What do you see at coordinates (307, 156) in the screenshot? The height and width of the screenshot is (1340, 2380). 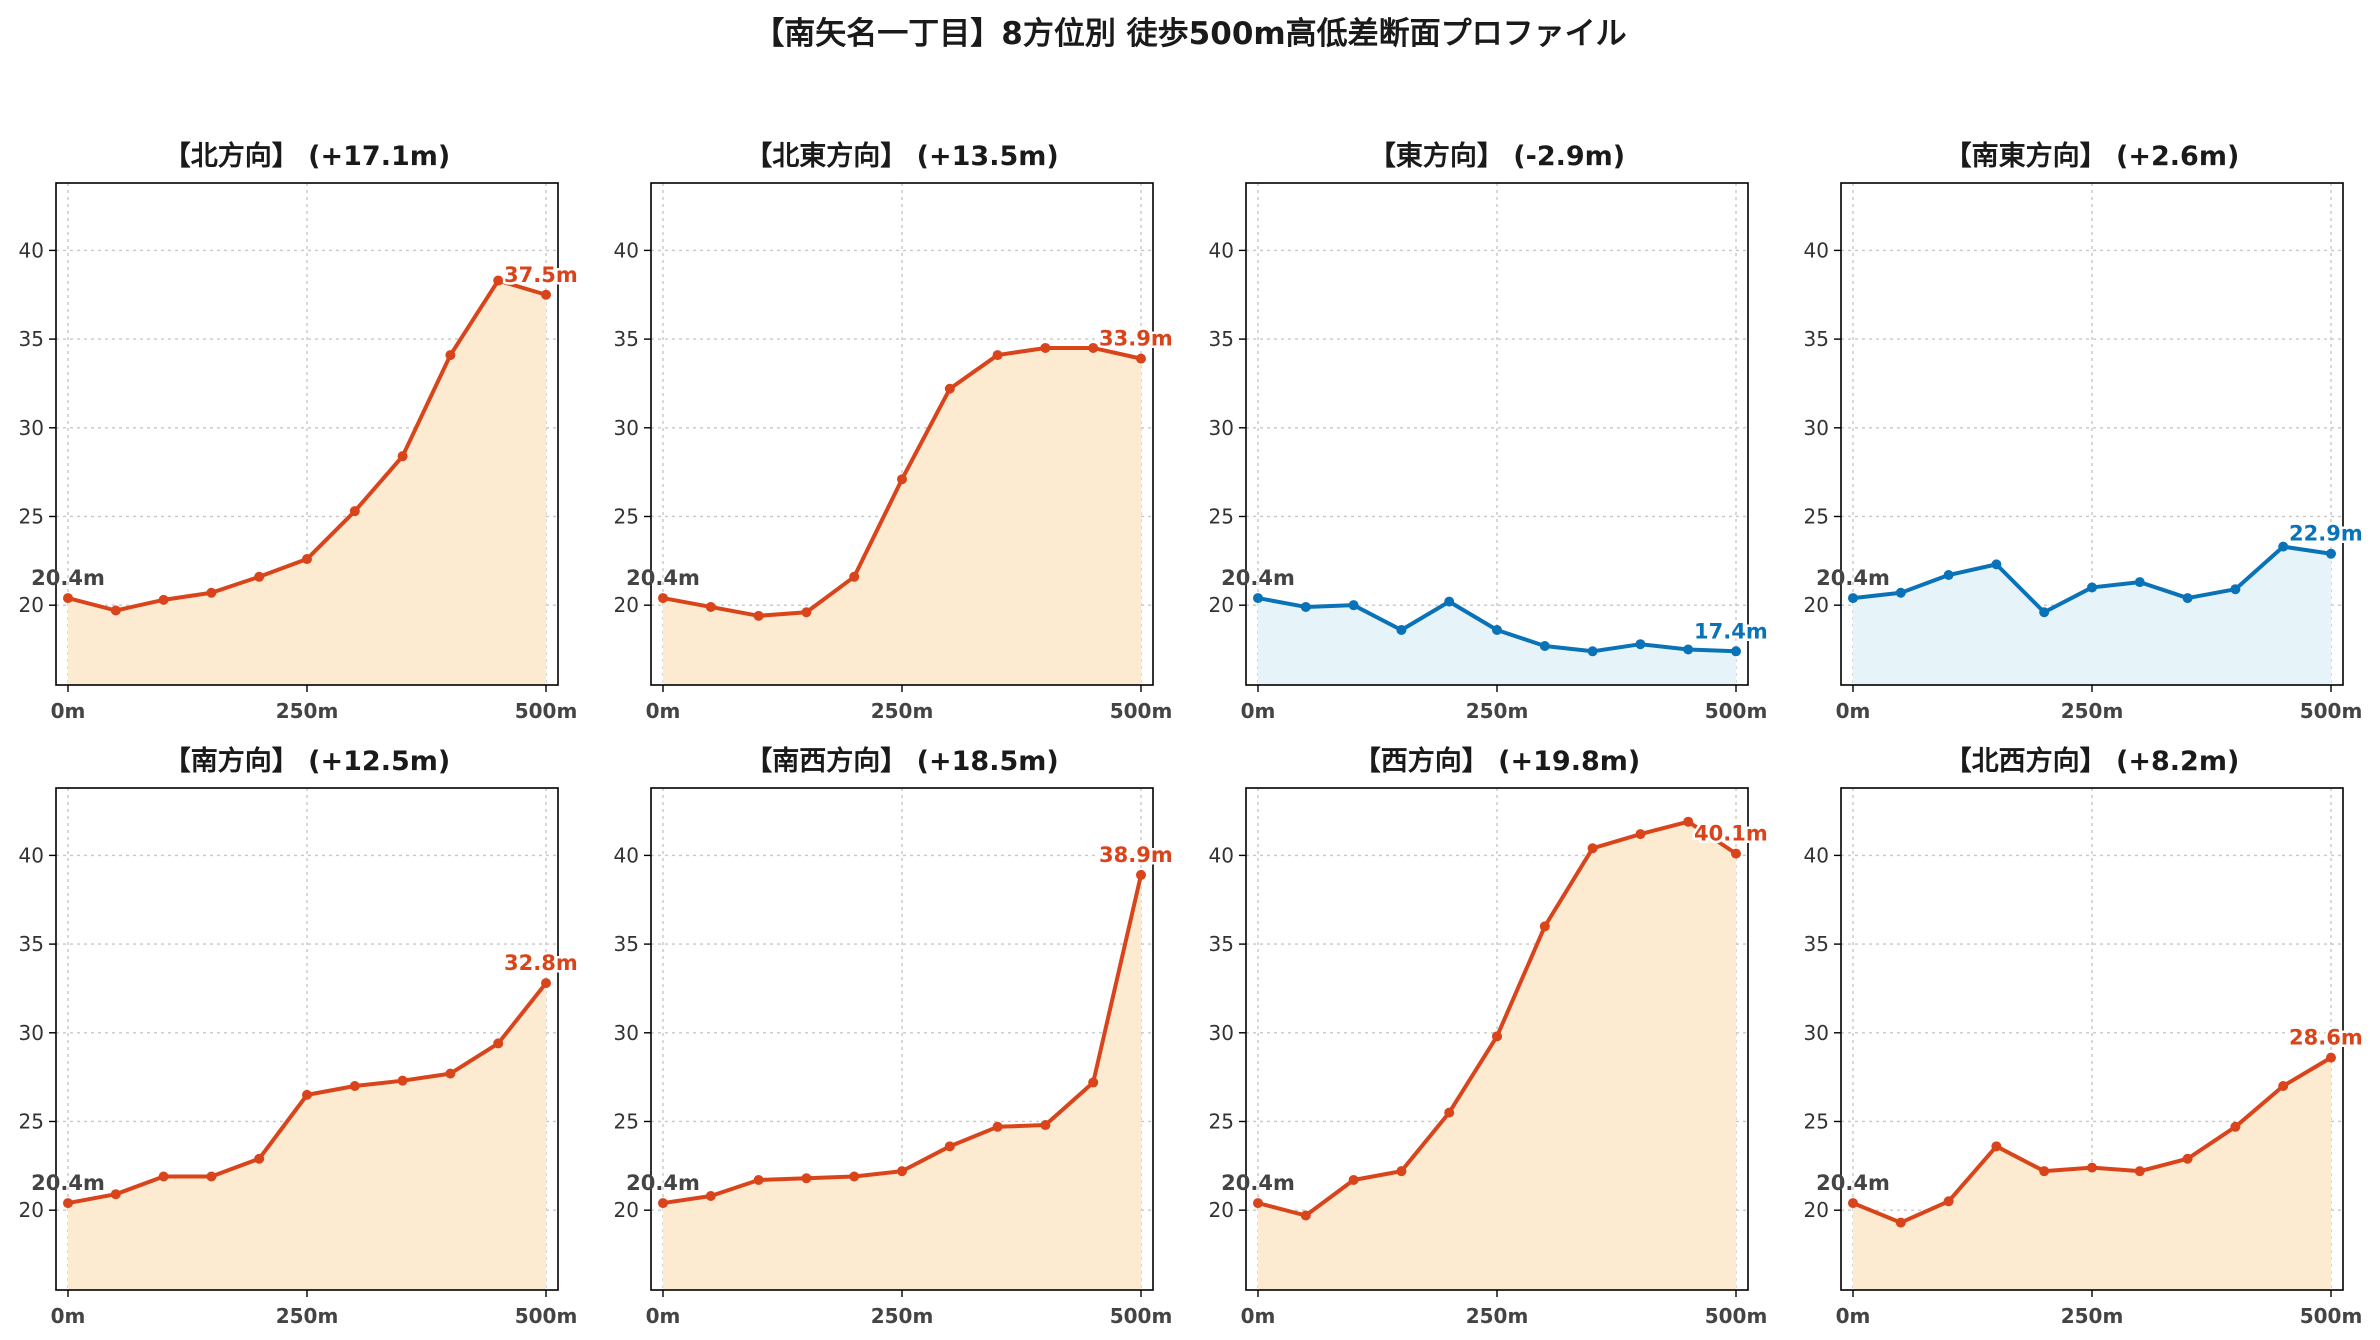 I see `panel-title: 【北方向】 (+17.1m)` at bounding box center [307, 156].